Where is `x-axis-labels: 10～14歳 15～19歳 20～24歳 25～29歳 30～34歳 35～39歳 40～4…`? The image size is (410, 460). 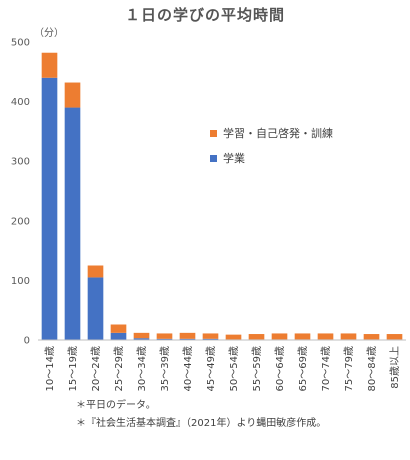
x-axis-labels: 10～14歳 15～19歳 20～24歳 25～29歳 30～34歳 35～39歳 40～4… is located at coordinates (222, 368).